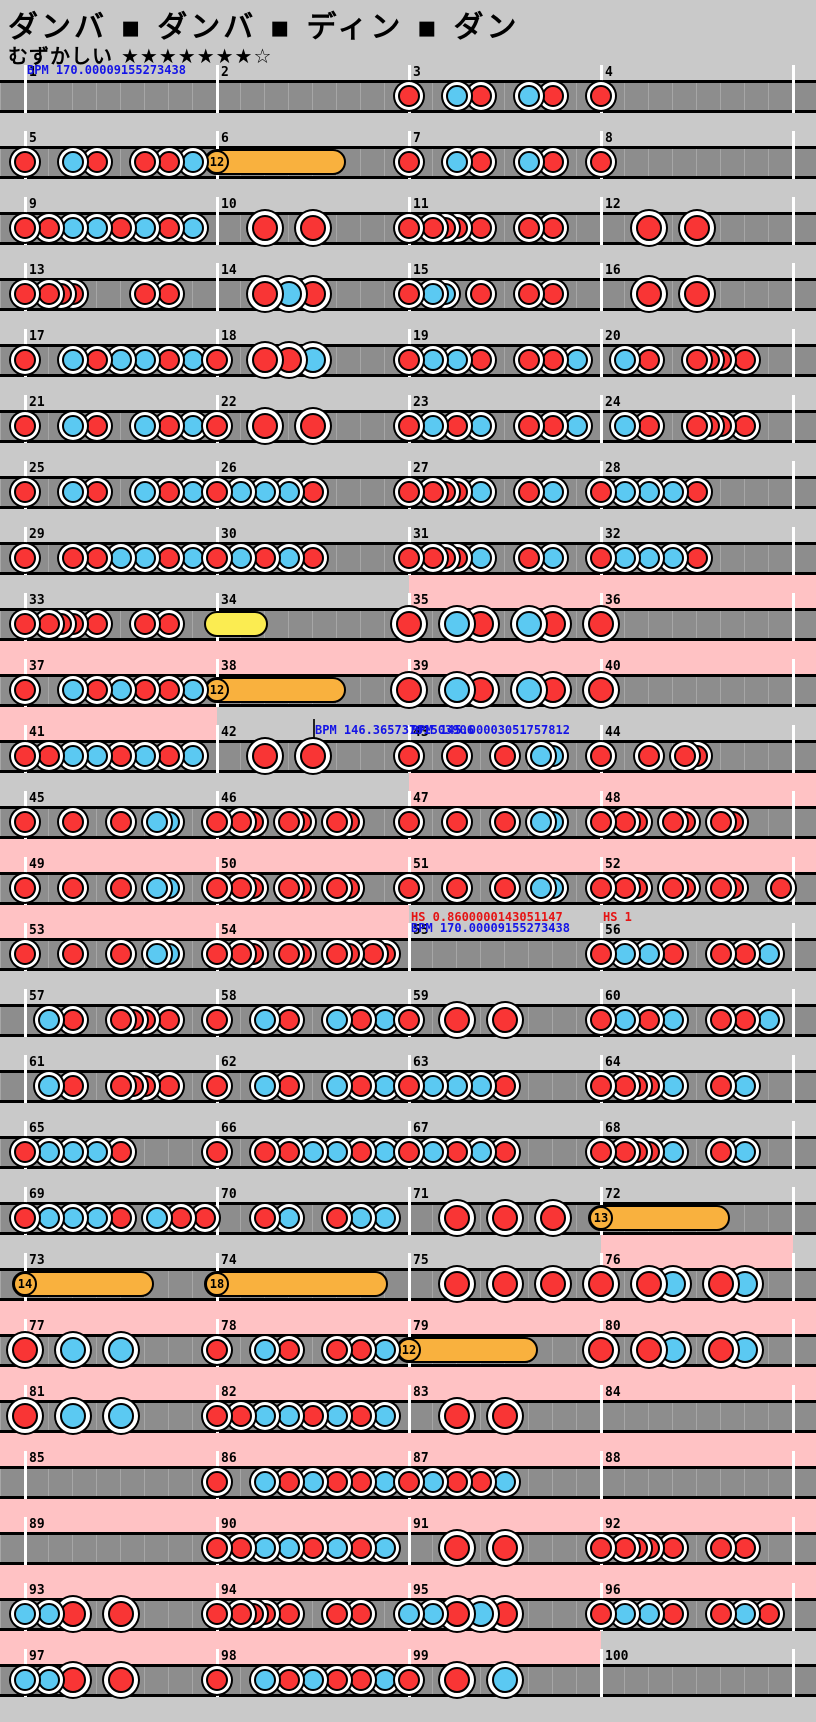 This screenshot has height=1722, width=816. I want to click on measure-label: 19, so click(421, 336).